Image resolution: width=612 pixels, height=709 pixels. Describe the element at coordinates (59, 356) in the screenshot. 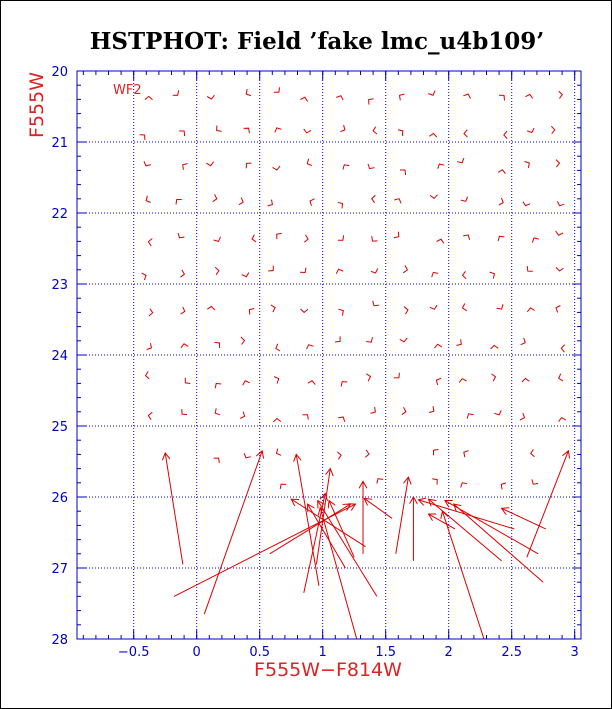

I see `y-tick-label: 24` at that location.